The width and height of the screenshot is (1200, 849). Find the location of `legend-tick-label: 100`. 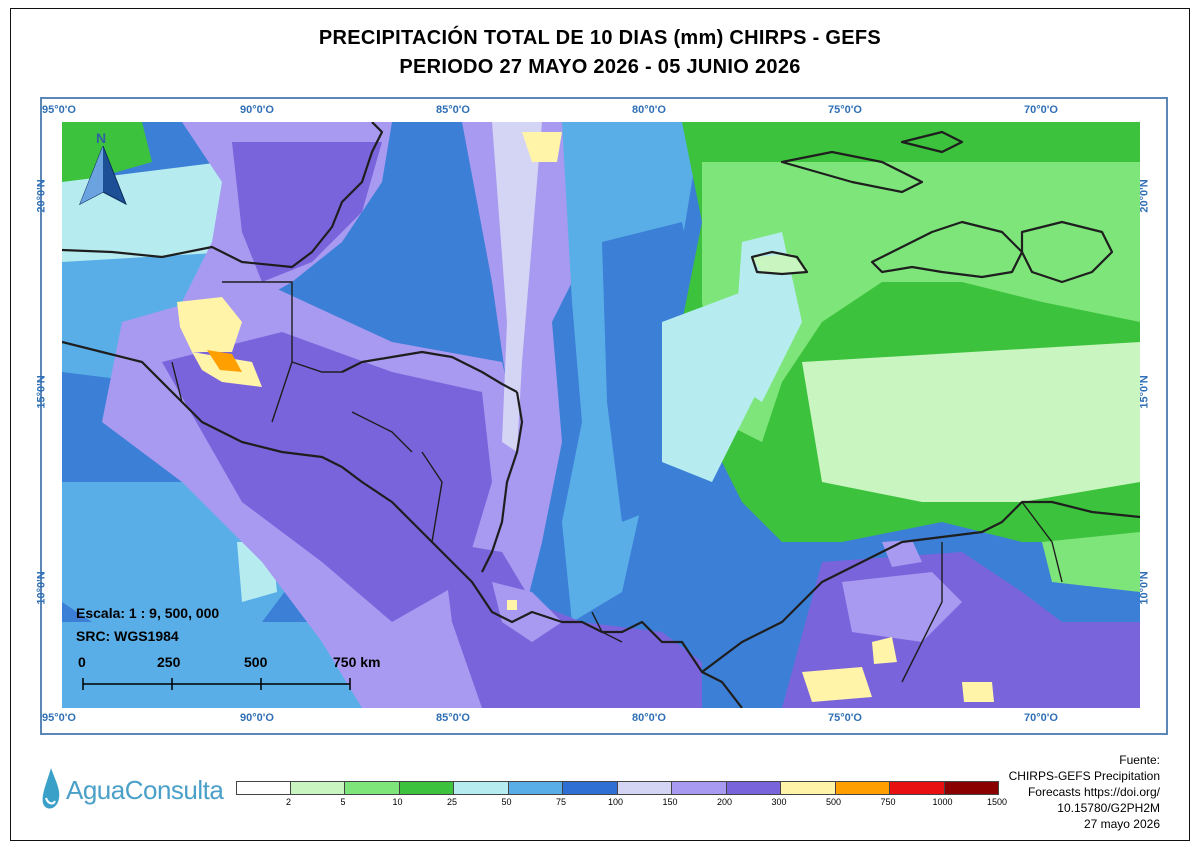

legend-tick-label: 100 is located at coordinates (615, 802).